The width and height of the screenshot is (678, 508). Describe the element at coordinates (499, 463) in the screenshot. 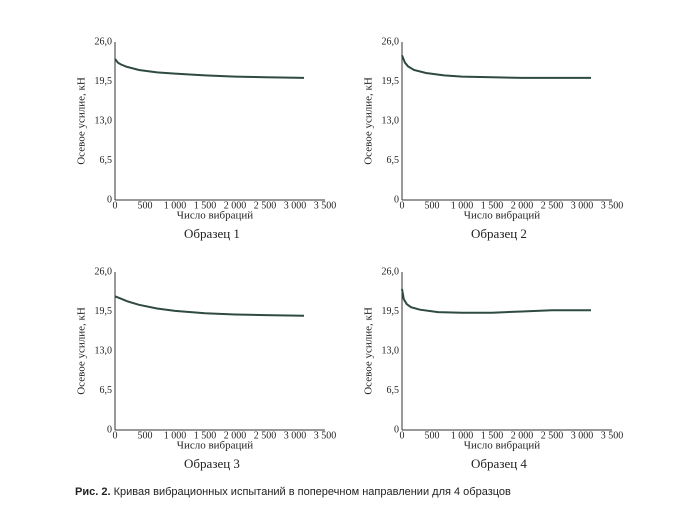

I see `panel-title: Образец 4` at that location.